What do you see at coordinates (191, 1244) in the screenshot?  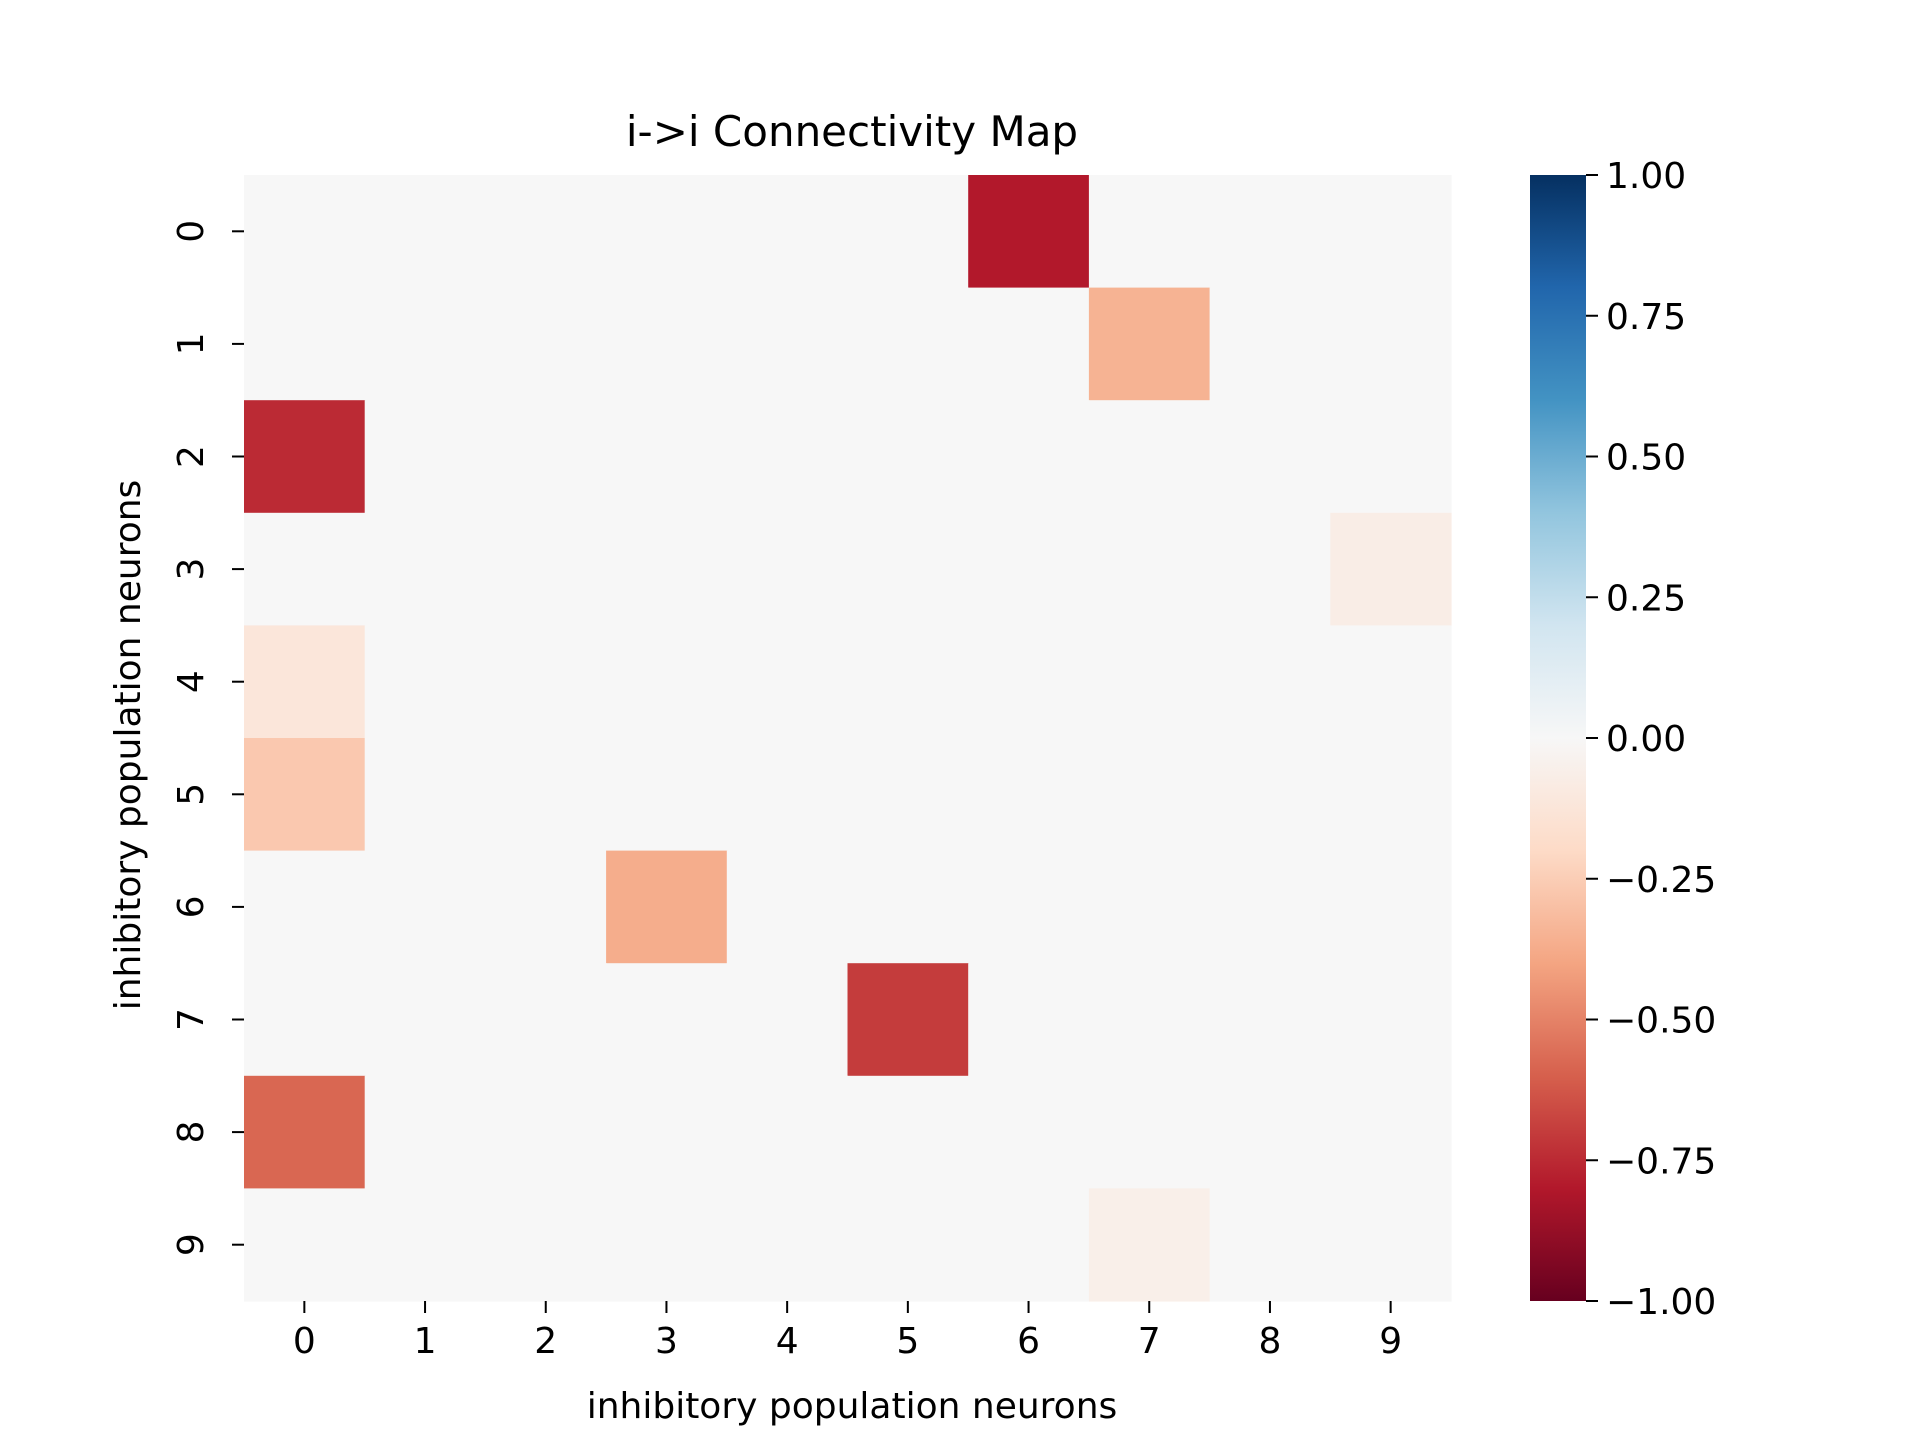 I see `y-tick-label: 9` at bounding box center [191, 1244].